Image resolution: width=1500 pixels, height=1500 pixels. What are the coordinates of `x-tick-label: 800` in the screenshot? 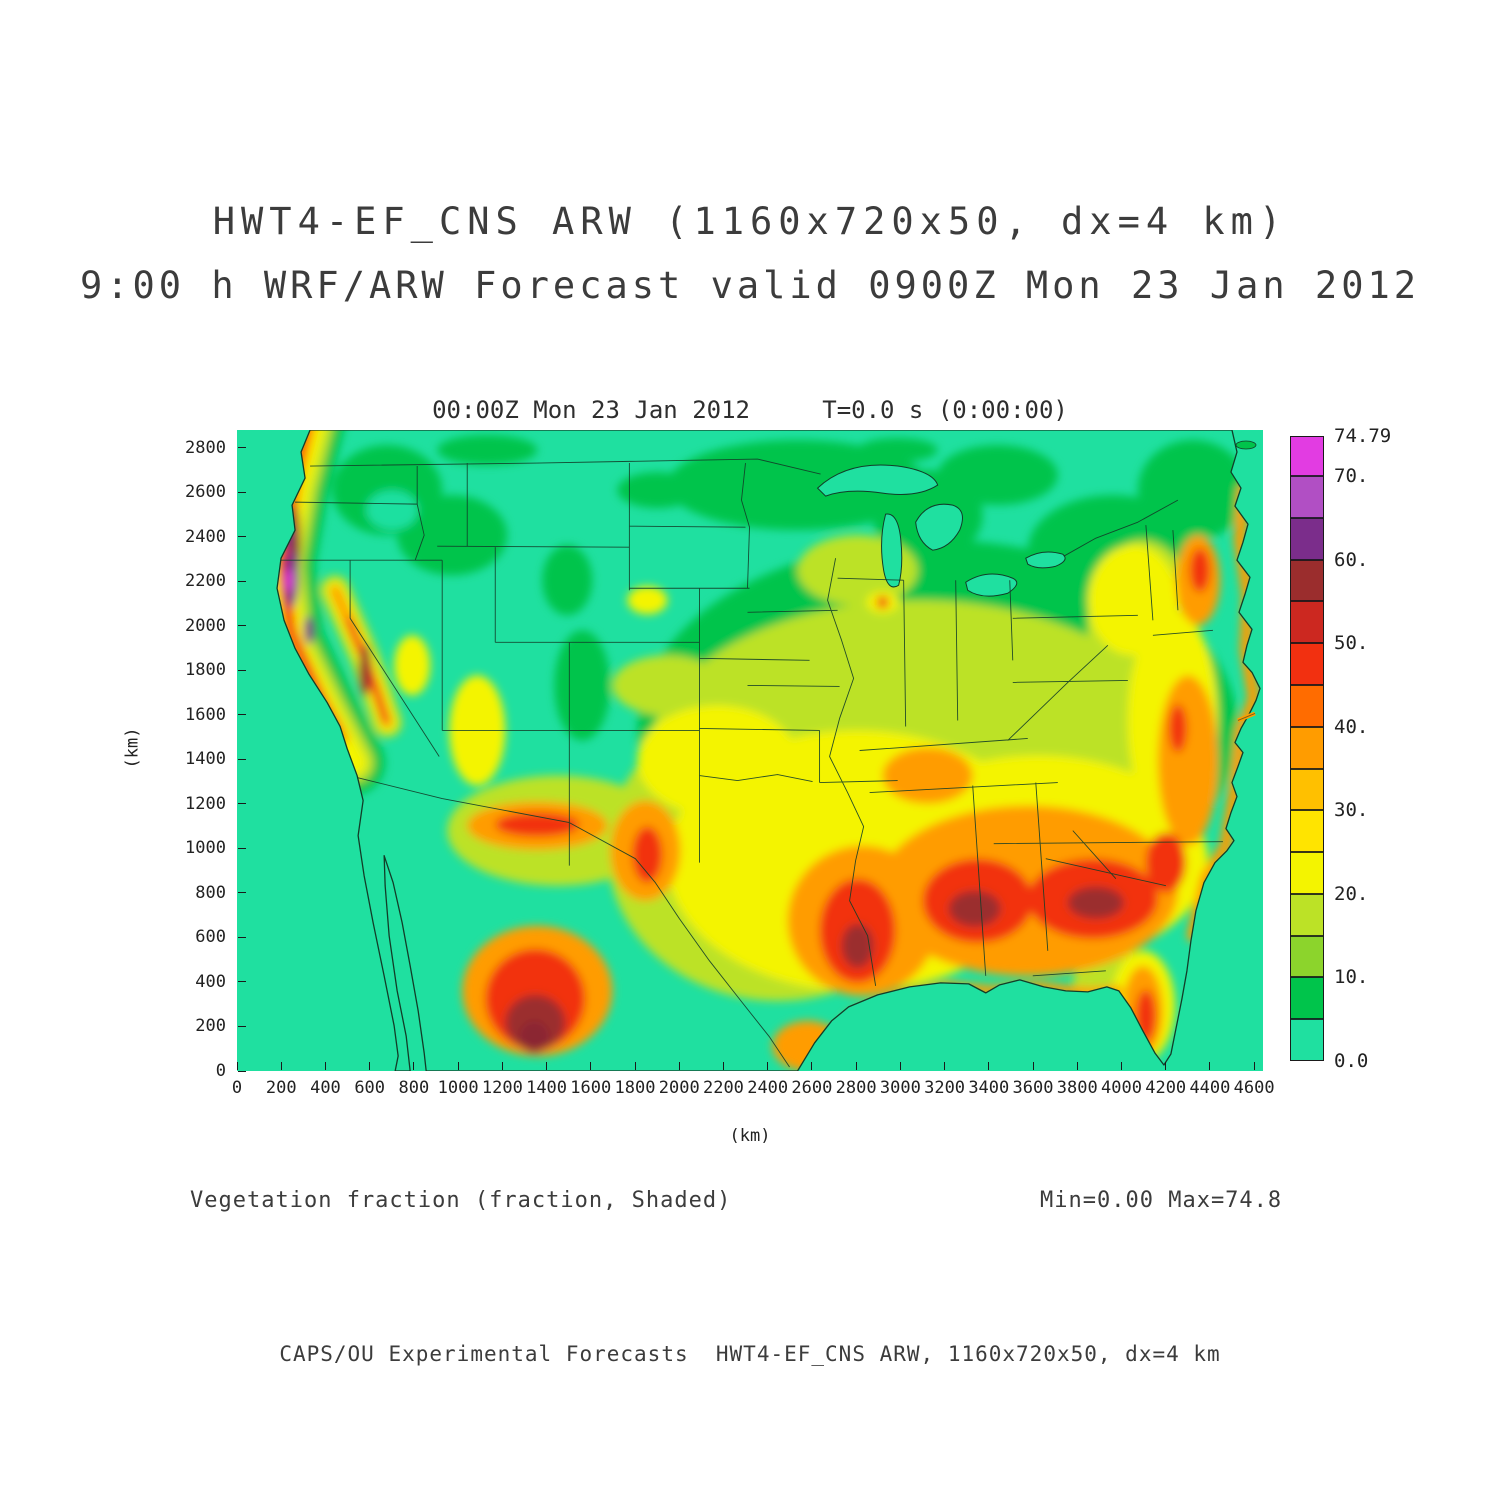 It's located at (414, 1088).